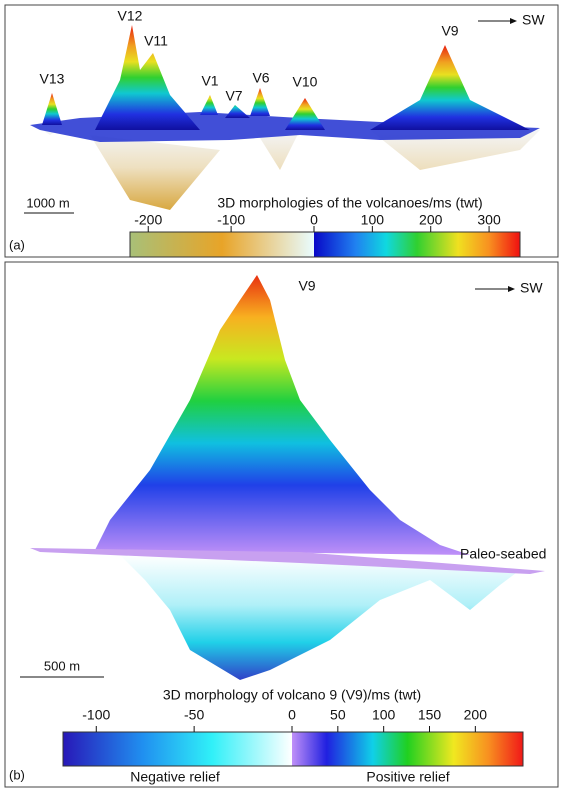  I want to click on volcano-label: V11, so click(156, 41).